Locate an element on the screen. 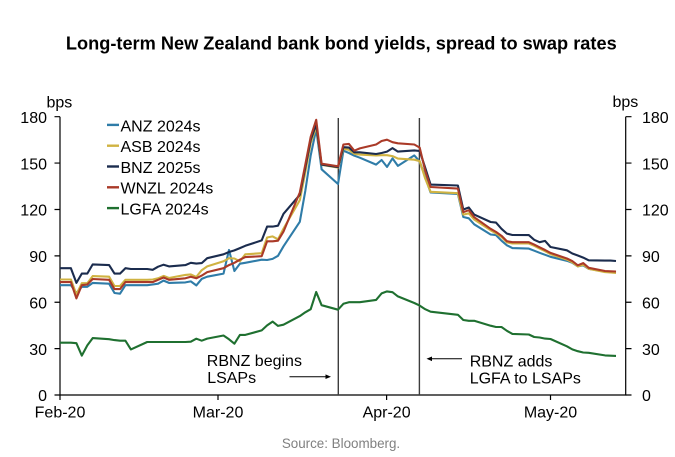  svg-text: BNZ 2025s is located at coordinates (161, 168).